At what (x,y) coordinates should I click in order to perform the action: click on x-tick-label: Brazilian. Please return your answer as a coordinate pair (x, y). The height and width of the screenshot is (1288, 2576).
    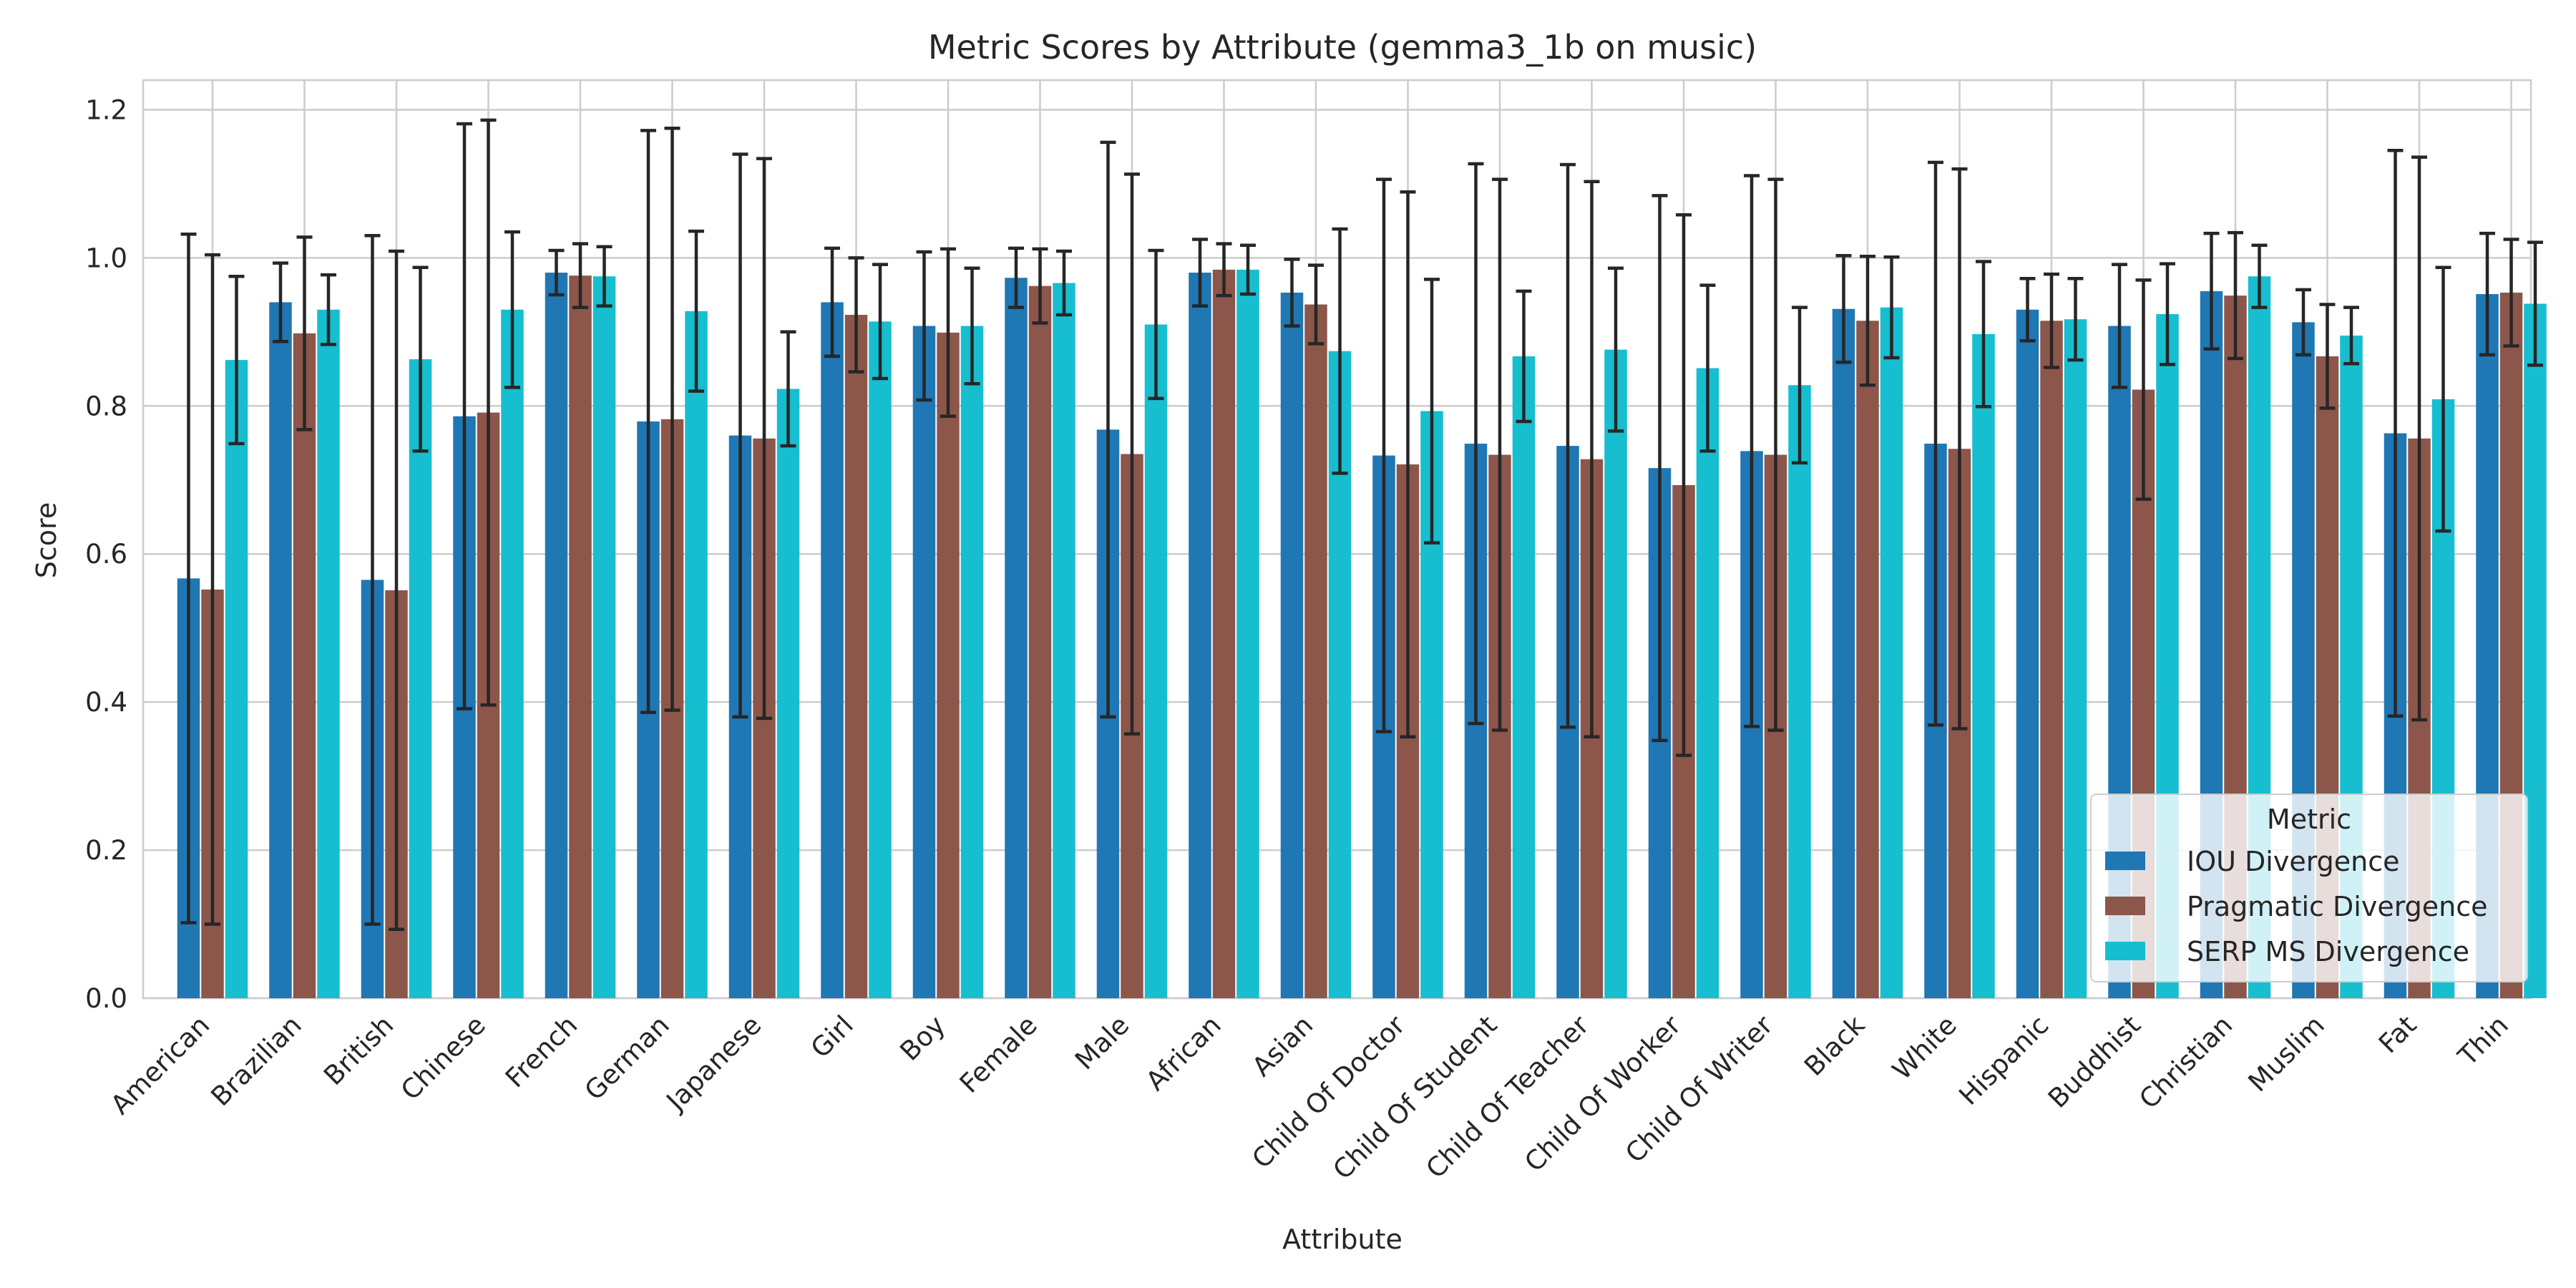
    Looking at the image, I should click on (256, 1061).